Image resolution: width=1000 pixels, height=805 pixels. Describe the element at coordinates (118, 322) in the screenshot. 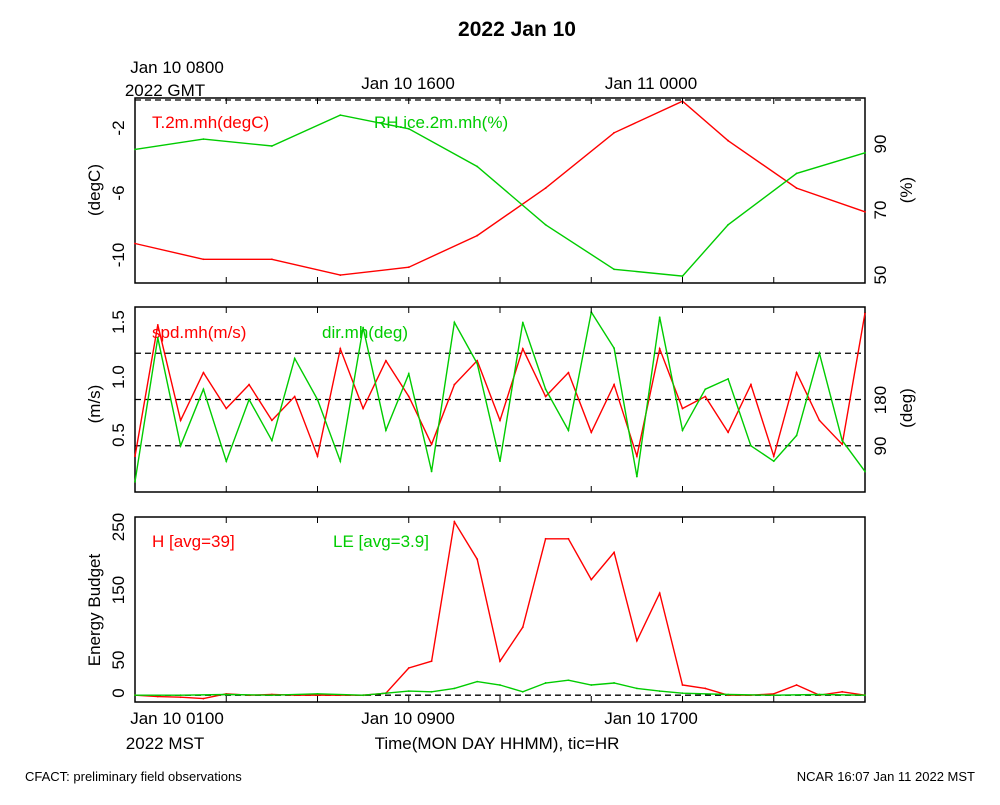

I see `p2-left-tick-1: 1.5` at that location.